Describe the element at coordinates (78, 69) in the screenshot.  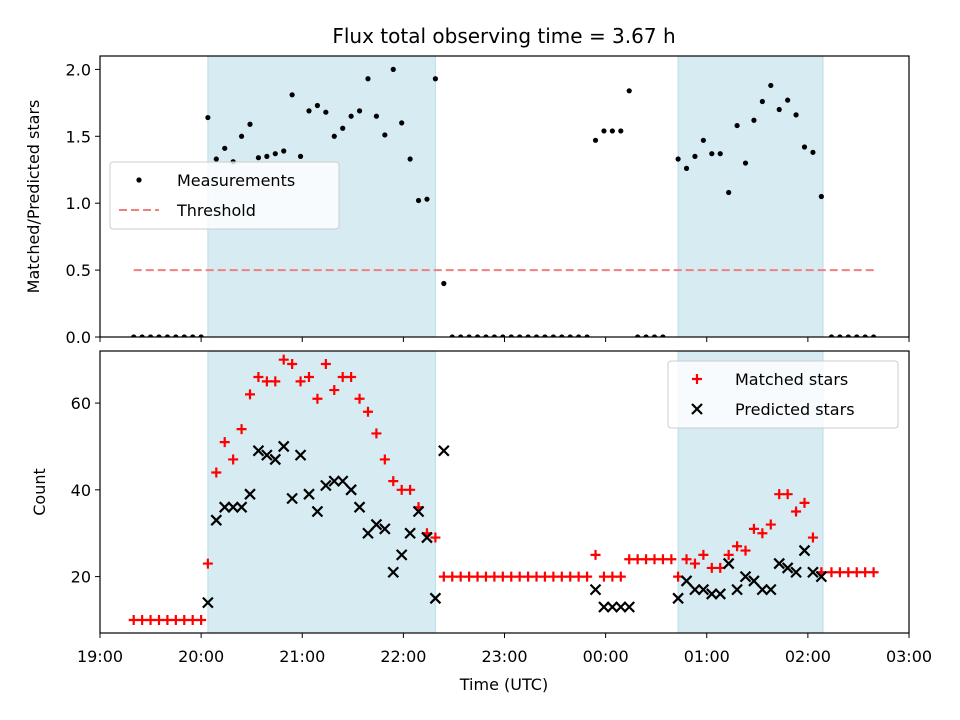
I see `y-tick-label: 2.0` at that location.